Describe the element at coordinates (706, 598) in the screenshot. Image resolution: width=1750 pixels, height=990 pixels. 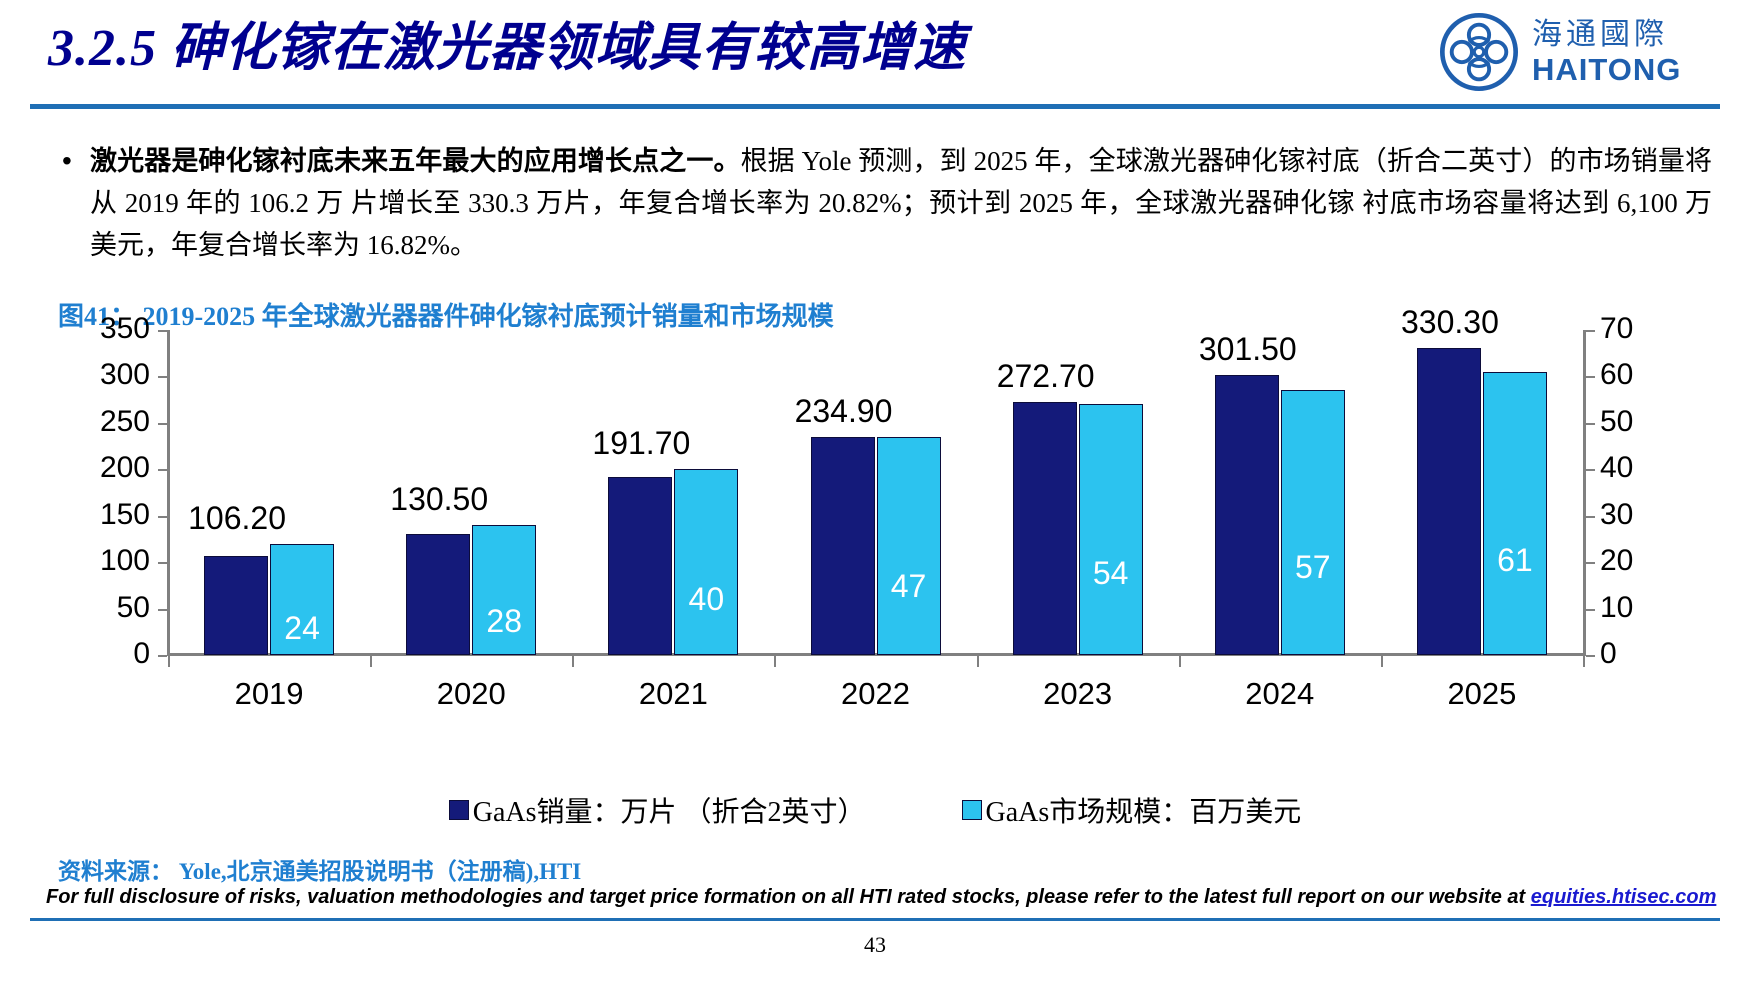
I see `bar-value-label-market: 40` at that location.